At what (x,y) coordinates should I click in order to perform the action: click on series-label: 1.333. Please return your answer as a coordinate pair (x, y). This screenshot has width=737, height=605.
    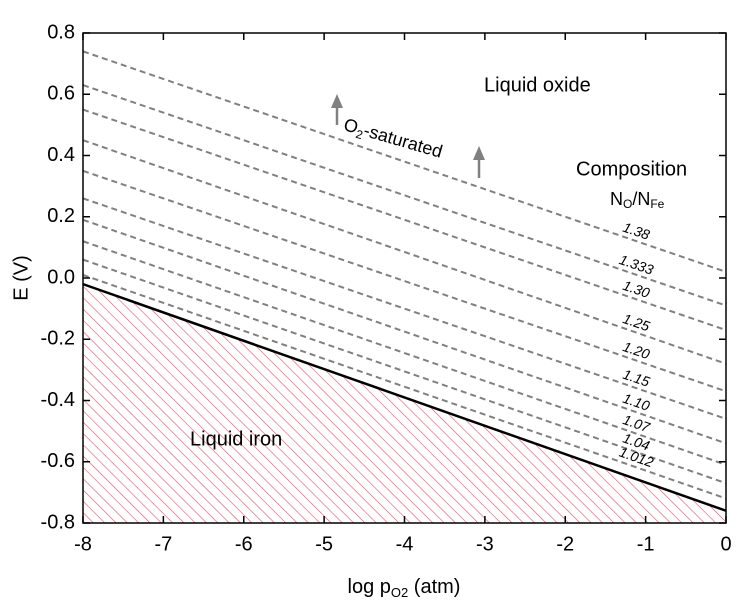
    Looking at the image, I should click on (636, 264).